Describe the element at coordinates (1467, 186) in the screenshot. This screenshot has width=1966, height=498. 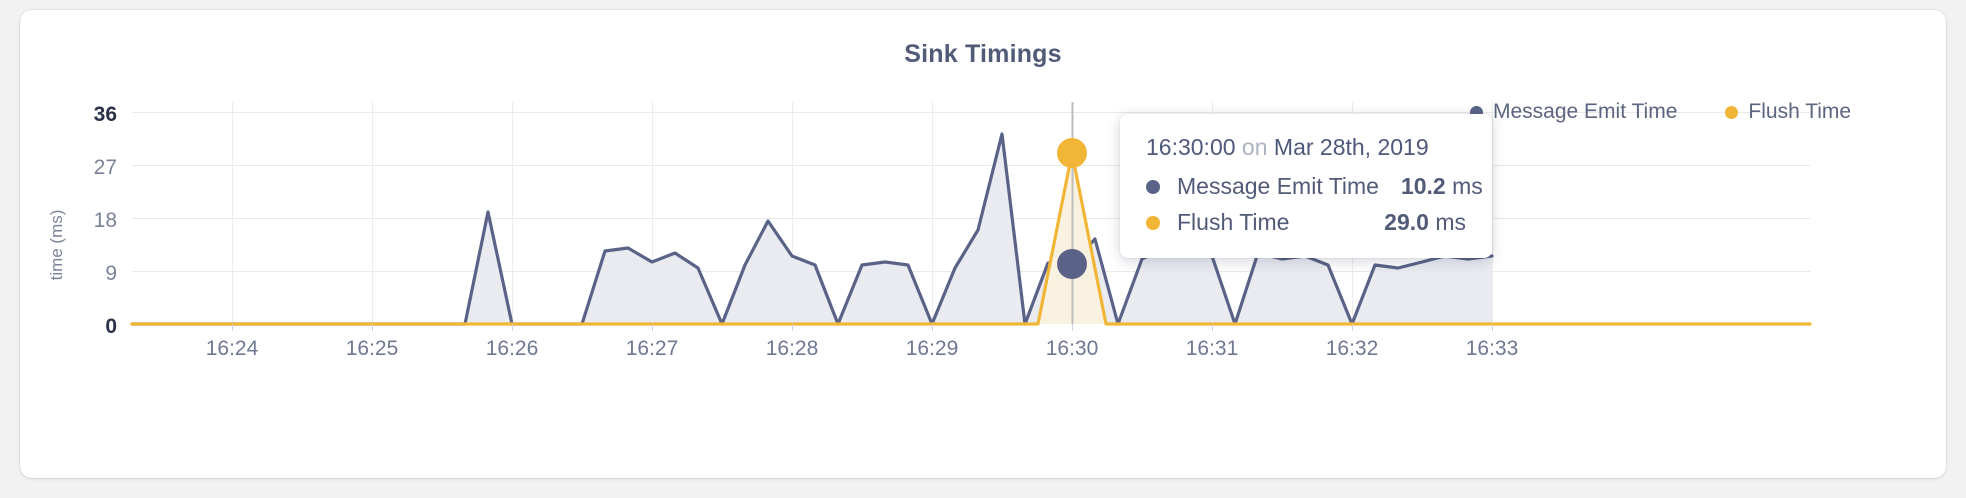
I see `tooltip-unit-emit: ms` at that location.